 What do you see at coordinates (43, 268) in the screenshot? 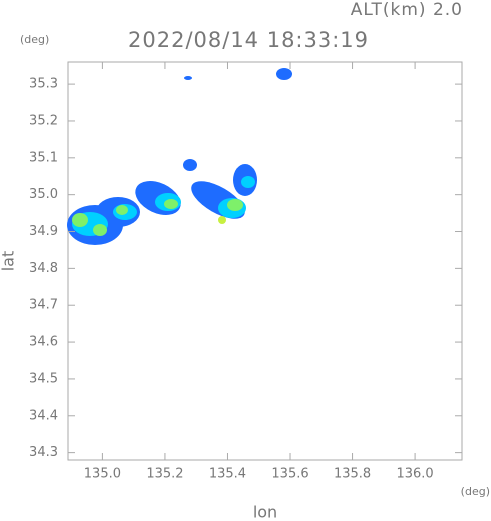
I see `y-tick-label: 34.8` at bounding box center [43, 268].